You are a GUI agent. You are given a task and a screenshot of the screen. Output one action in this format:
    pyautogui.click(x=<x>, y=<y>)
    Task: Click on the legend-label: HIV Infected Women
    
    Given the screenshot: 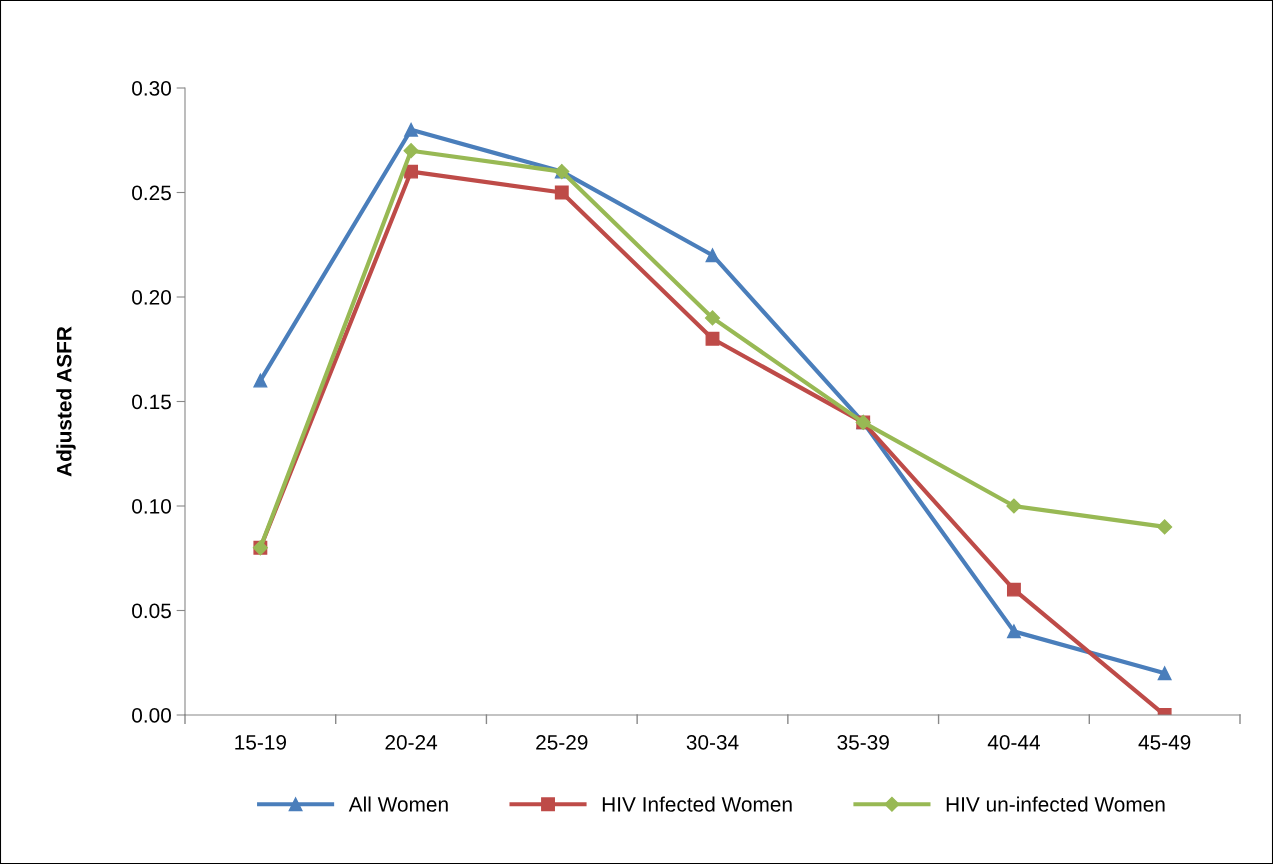 What is the action you would take?
    pyautogui.click(x=697, y=804)
    